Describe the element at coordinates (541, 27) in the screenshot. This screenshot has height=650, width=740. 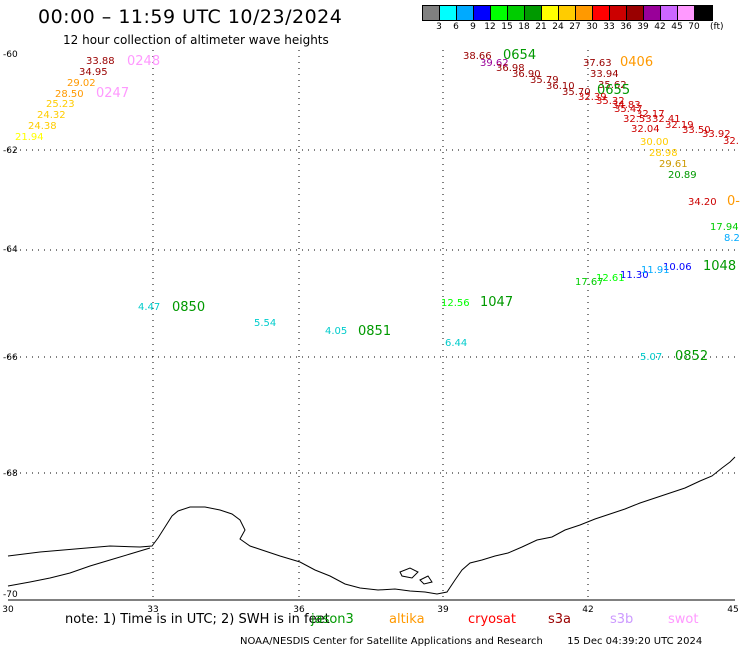
I see `colorbar-label: 21` at that location.